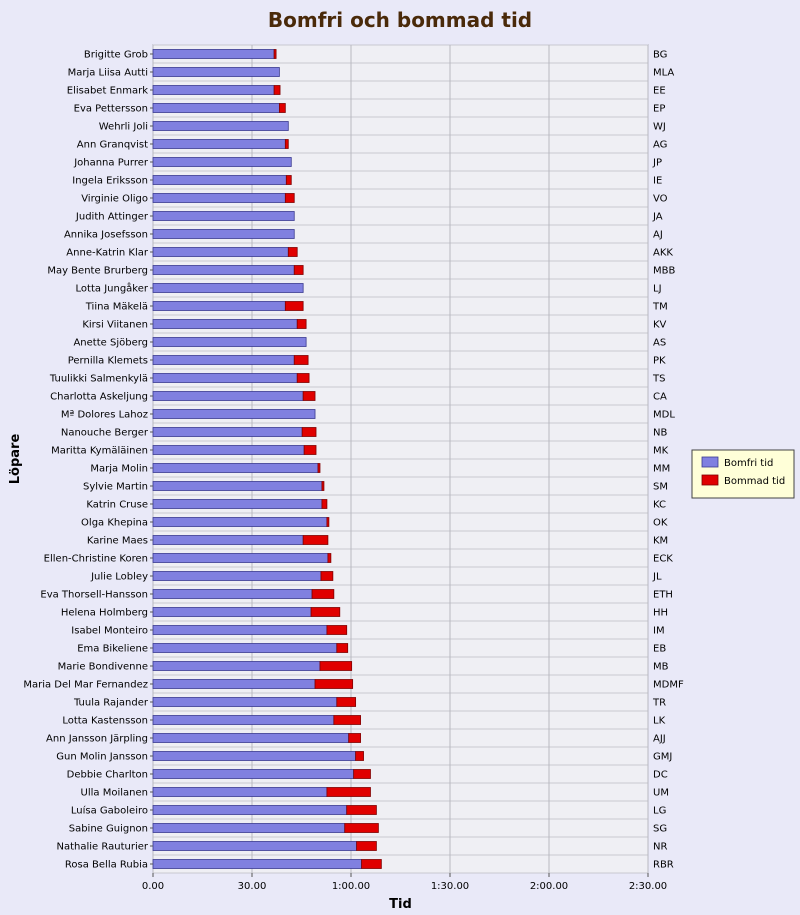  I want to click on runner-abbr-label: WJ, so click(659, 127).